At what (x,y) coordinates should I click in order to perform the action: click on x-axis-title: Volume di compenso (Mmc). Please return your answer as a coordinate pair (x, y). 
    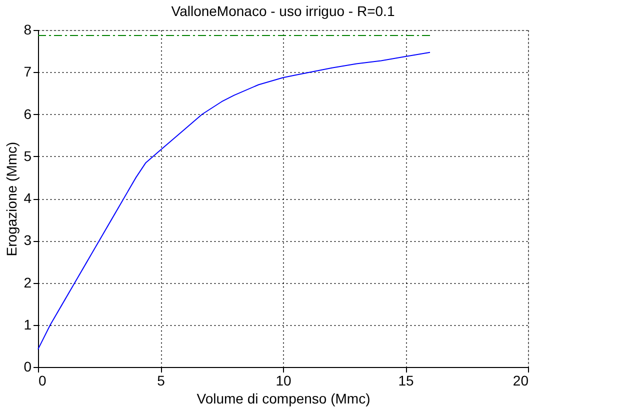
    Looking at the image, I should click on (283, 398).